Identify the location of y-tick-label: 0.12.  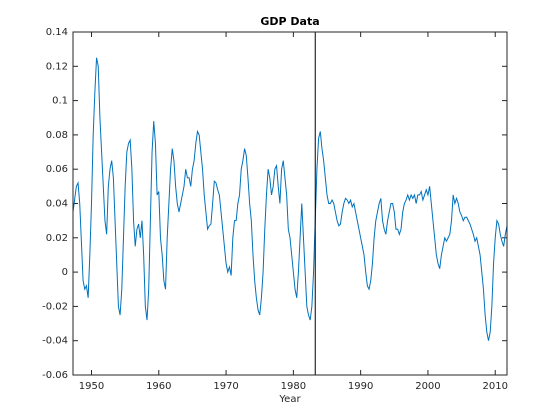
(57, 66).